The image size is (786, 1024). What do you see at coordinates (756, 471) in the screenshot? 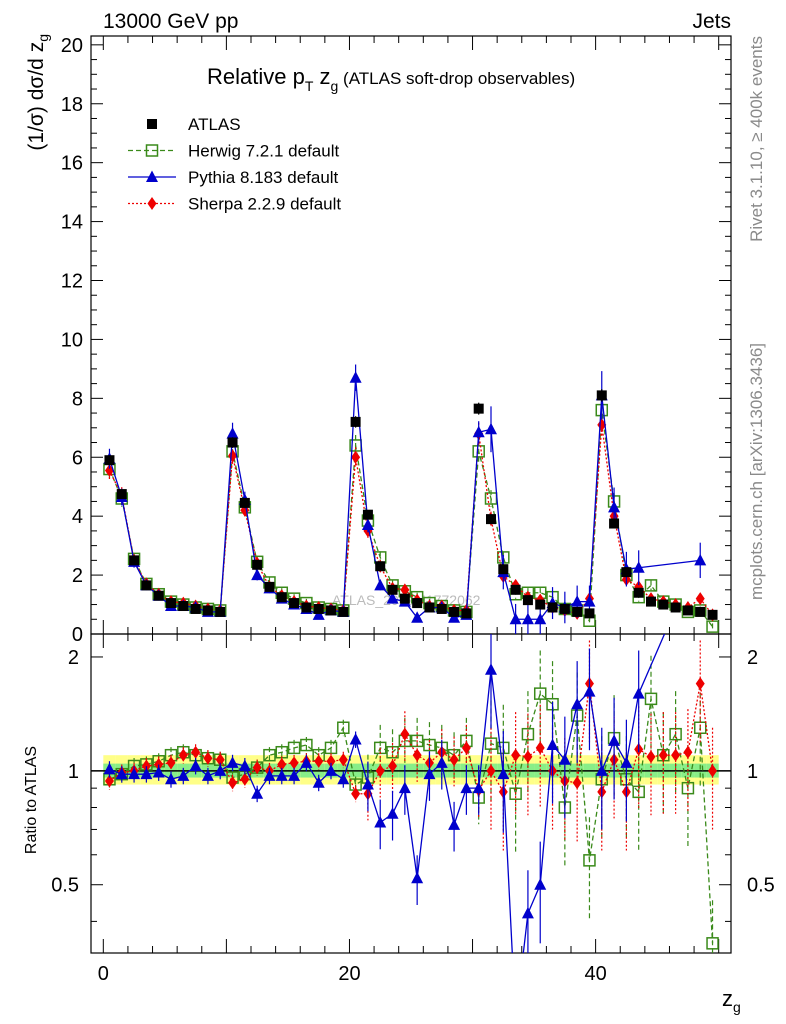
I see `mcplots-label: mcplots.cern.ch [arXiv:1306.3436]` at bounding box center [756, 471].